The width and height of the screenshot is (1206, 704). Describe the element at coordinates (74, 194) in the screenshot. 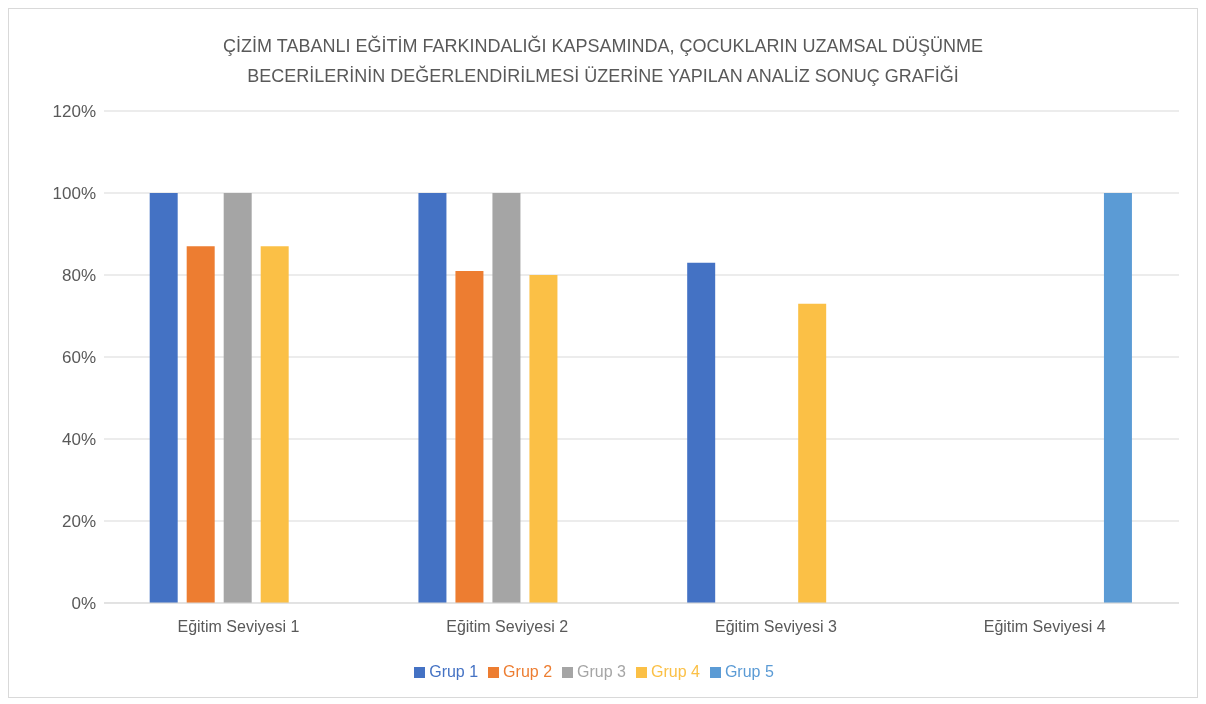

I see `y-tick-label: 100%` at that location.